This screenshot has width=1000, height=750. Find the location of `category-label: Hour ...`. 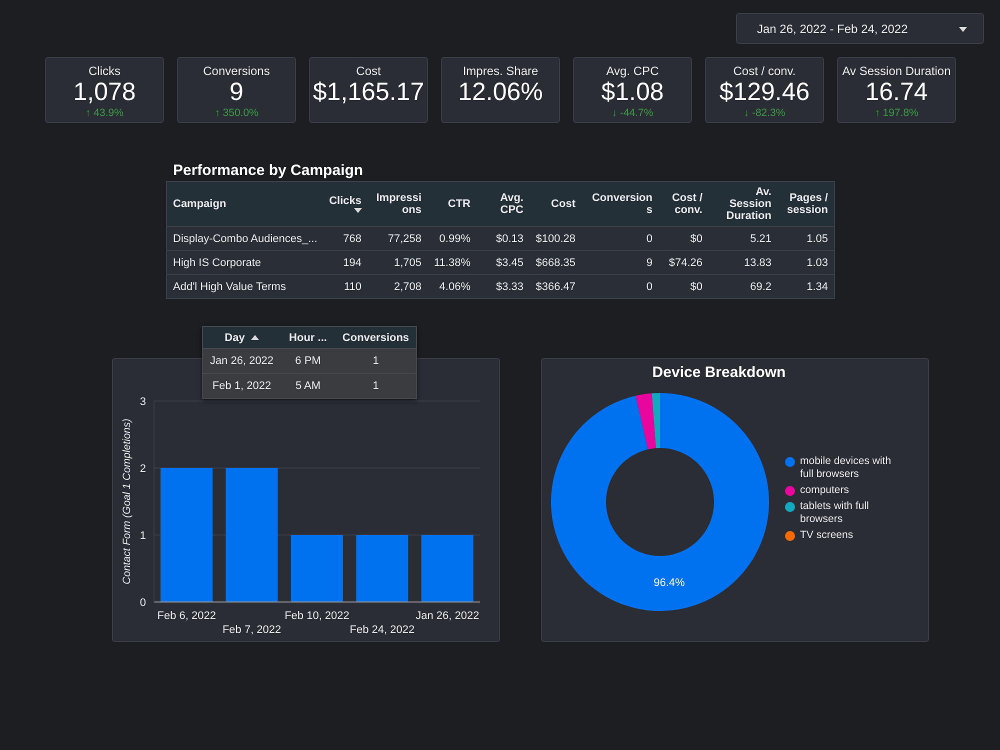

category-label: Hour ... is located at coordinates (308, 338).